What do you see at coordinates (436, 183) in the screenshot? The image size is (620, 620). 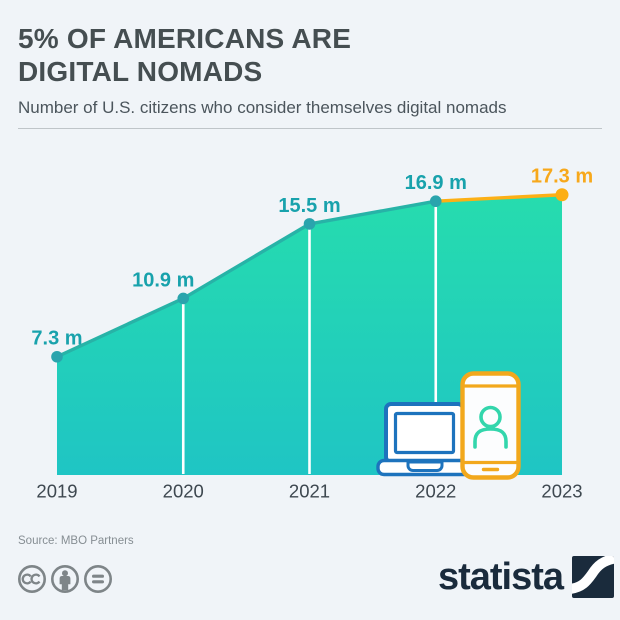 I see `value-label: 16.9 m` at bounding box center [436, 183].